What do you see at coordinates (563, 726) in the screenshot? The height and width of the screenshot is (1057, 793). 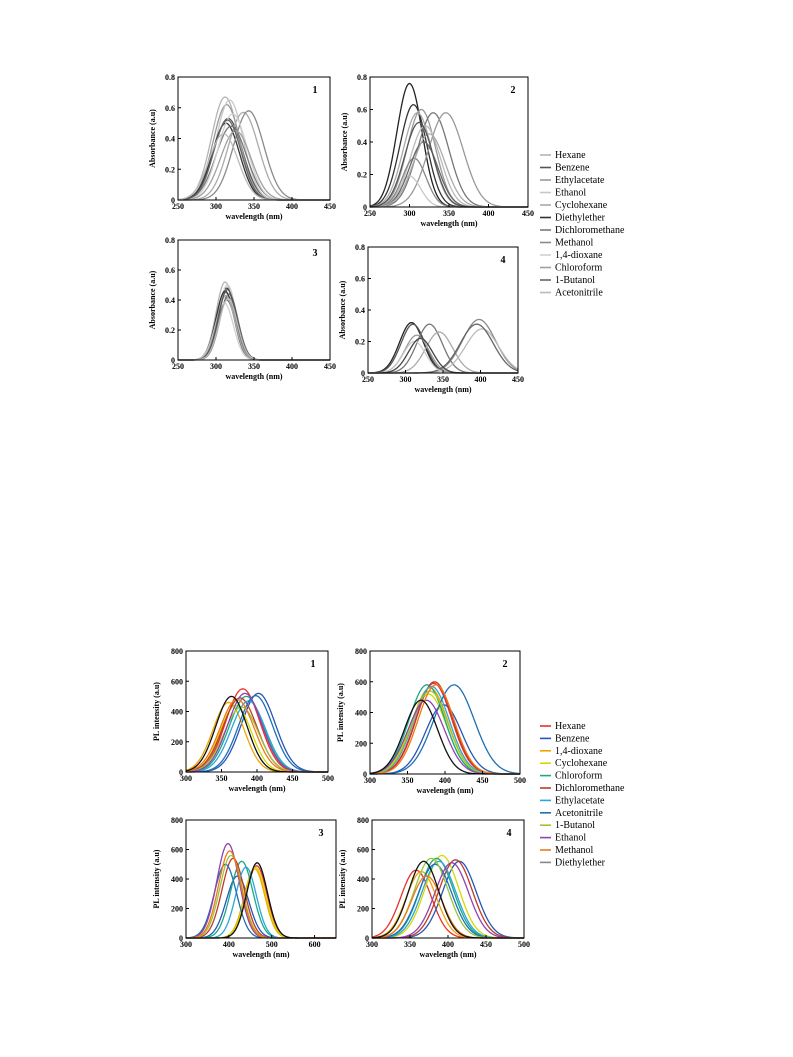 I see `legend-entry: Hexane` at bounding box center [563, 726].